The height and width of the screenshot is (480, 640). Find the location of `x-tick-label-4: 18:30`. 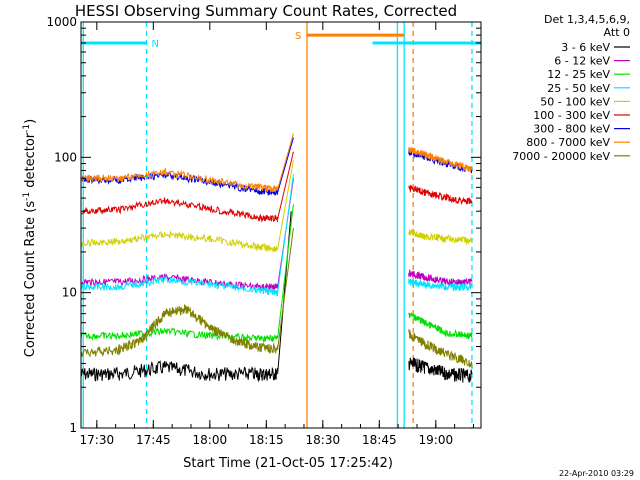

x-tick-label-4: 18:30 is located at coordinates (323, 440).